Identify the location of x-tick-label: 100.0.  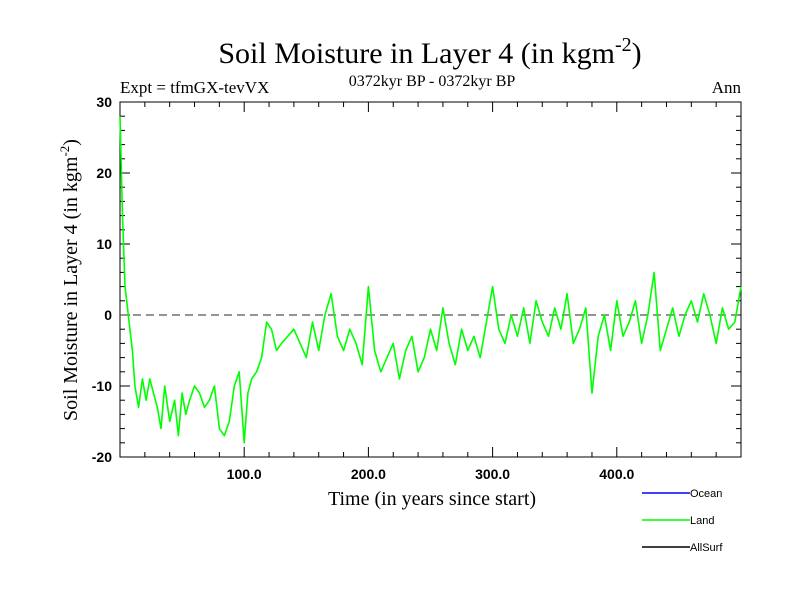
(244, 474).